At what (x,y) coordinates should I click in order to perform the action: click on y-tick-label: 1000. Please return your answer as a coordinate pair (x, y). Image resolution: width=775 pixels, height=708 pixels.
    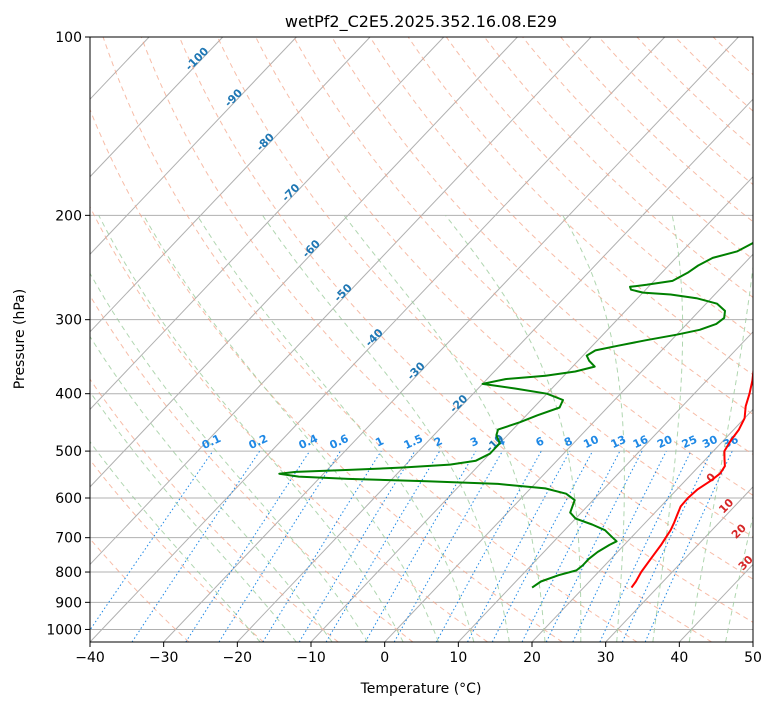
    Looking at the image, I should click on (64, 630).